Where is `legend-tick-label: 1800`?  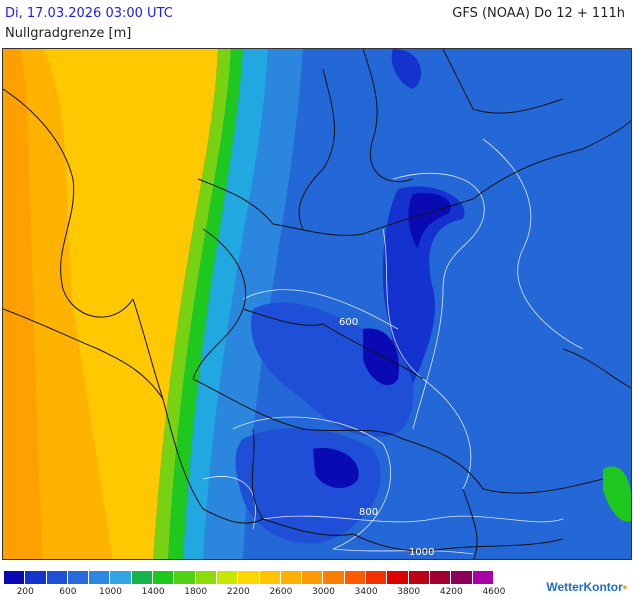
legend-tick-label: 1800 is located at coordinates (196, 592).